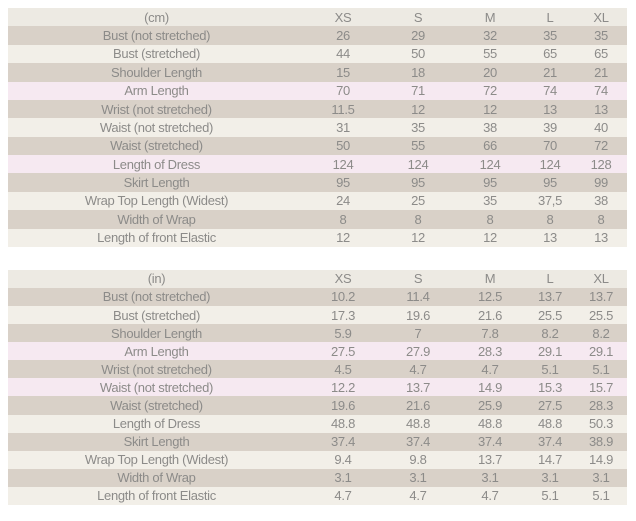 The height and width of the screenshot is (521, 636). Describe the element at coordinates (317, 369) in the screenshot. I see `table-row: Wrist (not stretched) 4.5 4.7 4.7 5.1 5.1` at that location.